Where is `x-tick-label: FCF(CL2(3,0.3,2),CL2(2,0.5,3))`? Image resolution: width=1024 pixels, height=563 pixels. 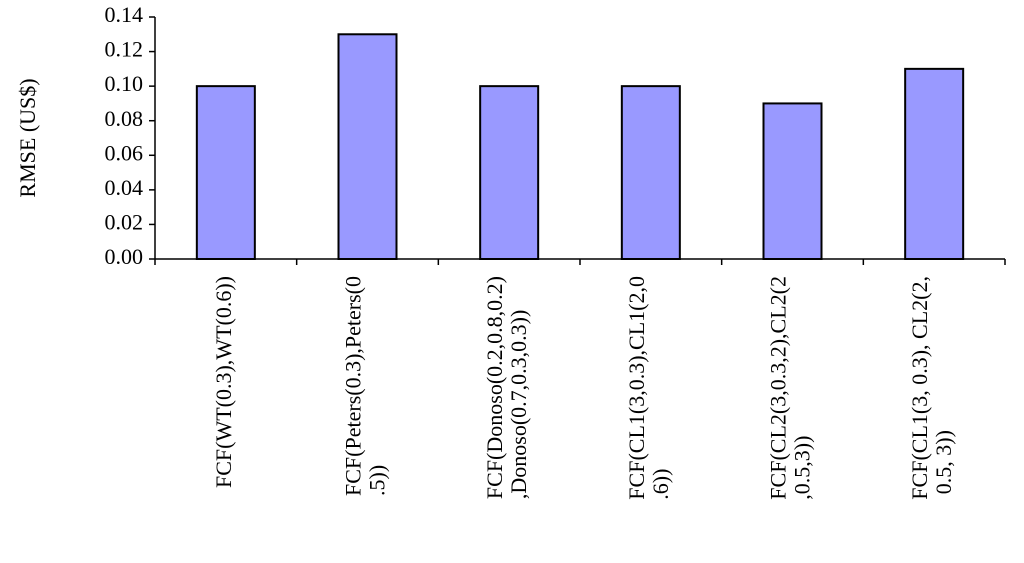
x-tick-label: FCF(CL2(3,0.3,2),CL2(2,0.5,3)) is located at coordinates (790, 388).